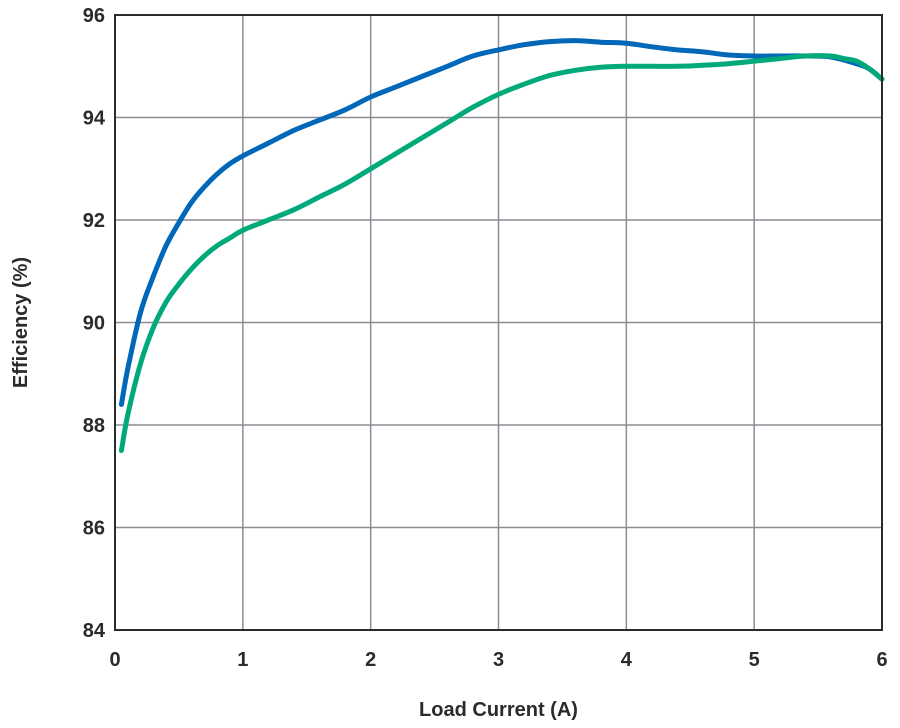 The width and height of the screenshot is (900, 728). What do you see at coordinates (754, 660) in the screenshot?
I see `x-tick-label: 5` at bounding box center [754, 660].